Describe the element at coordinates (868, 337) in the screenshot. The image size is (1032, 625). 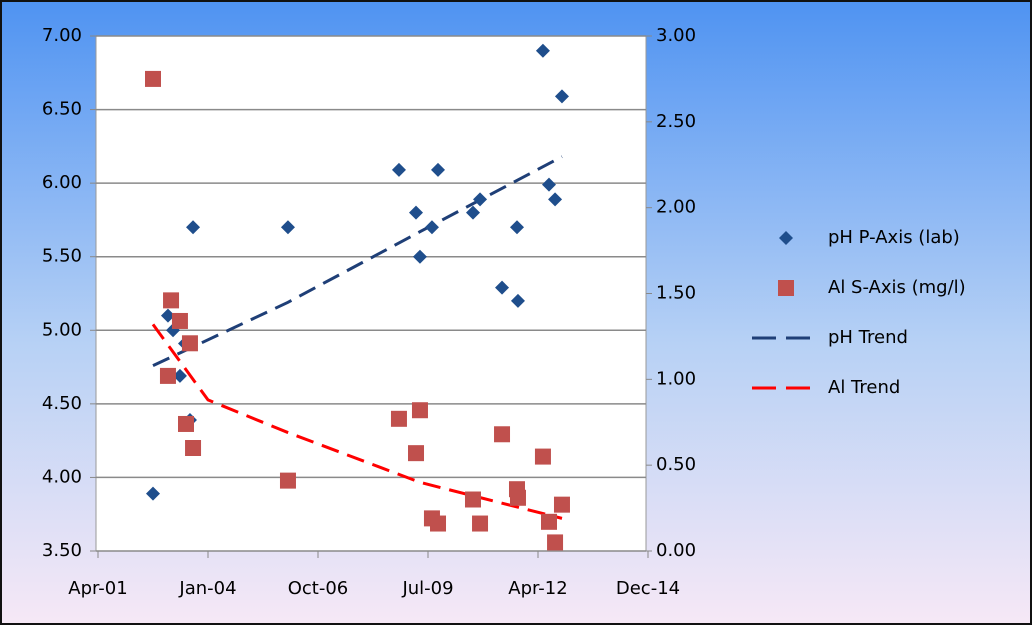
I see `legend-label: pH Trend` at that location.